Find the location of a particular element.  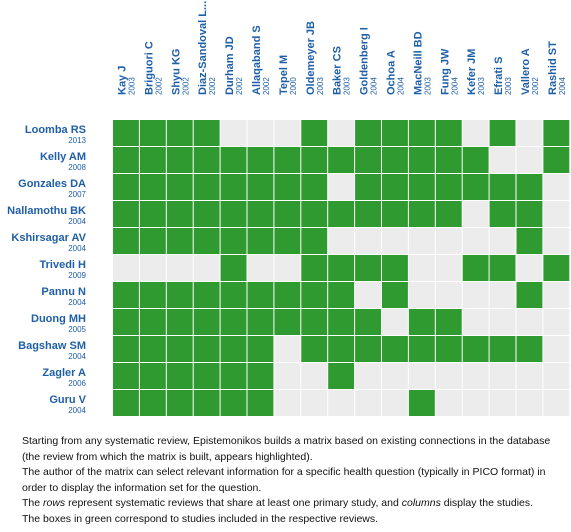

column-name: Shyu KG is located at coordinates (176, 72).